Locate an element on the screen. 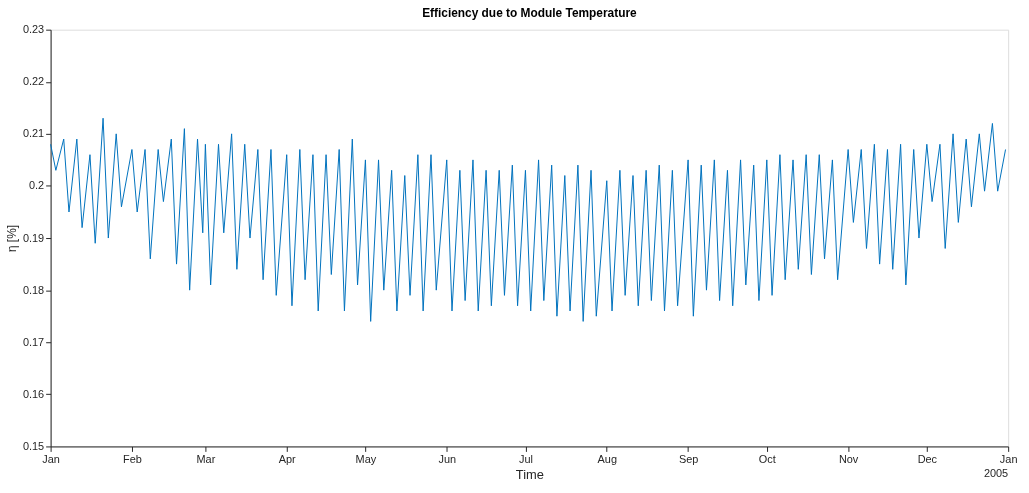 This screenshot has width=1029, height=493. y-tick-label: 0.15 is located at coordinates (33, 445).